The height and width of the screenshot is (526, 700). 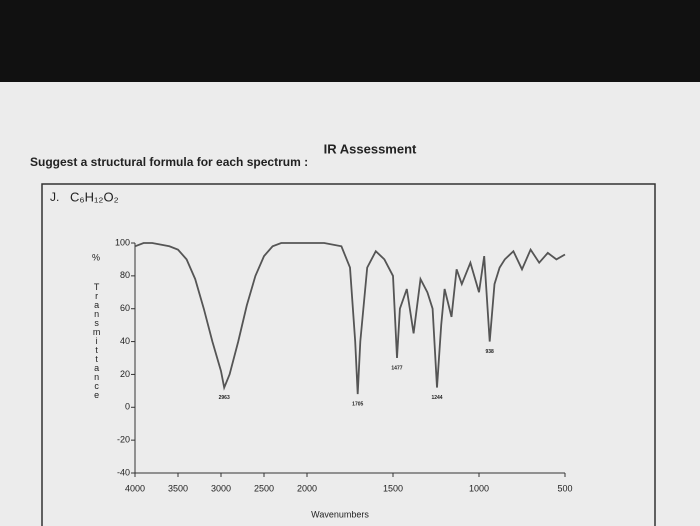 What do you see at coordinates (264, 488) in the screenshot?
I see `x-tick-label: 2500` at bounding box center [264, 488].